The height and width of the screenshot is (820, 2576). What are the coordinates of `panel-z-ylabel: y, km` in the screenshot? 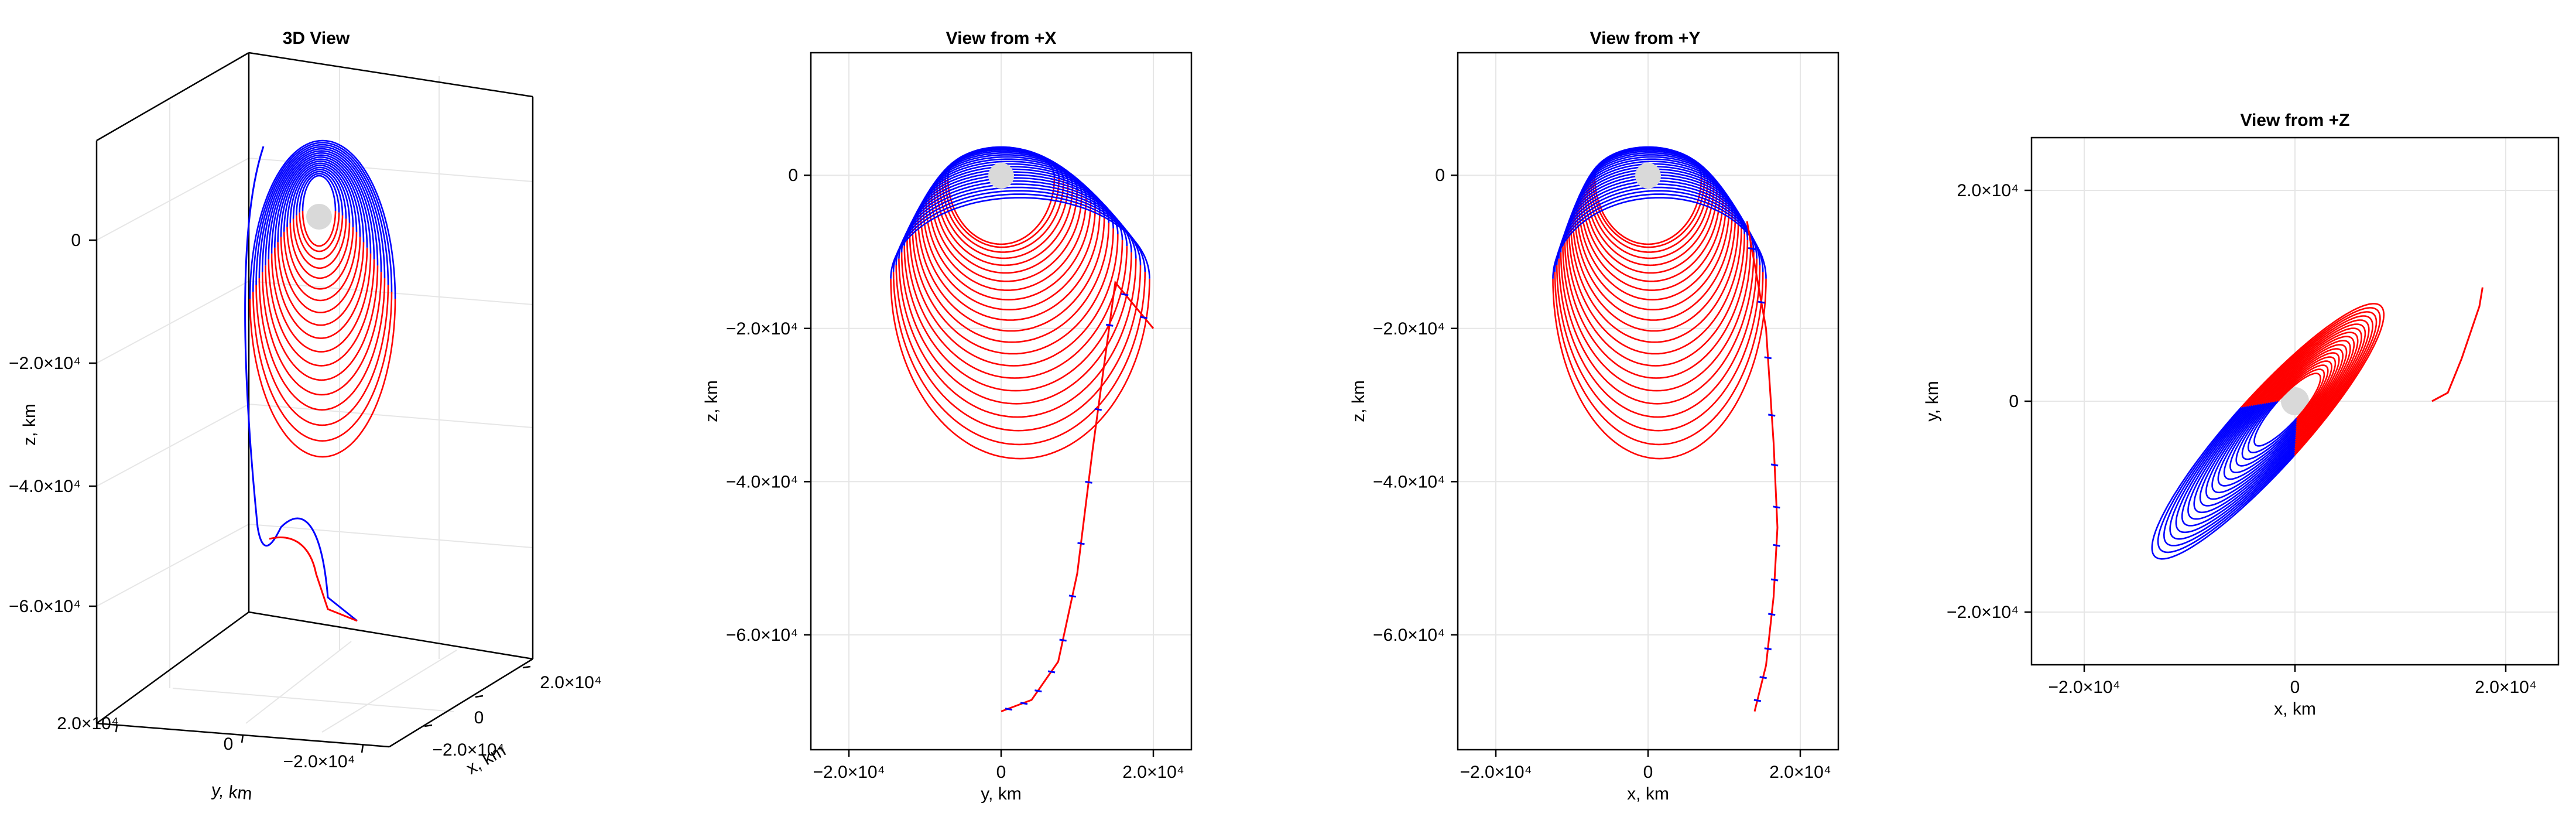 It's located at (1932, 401).